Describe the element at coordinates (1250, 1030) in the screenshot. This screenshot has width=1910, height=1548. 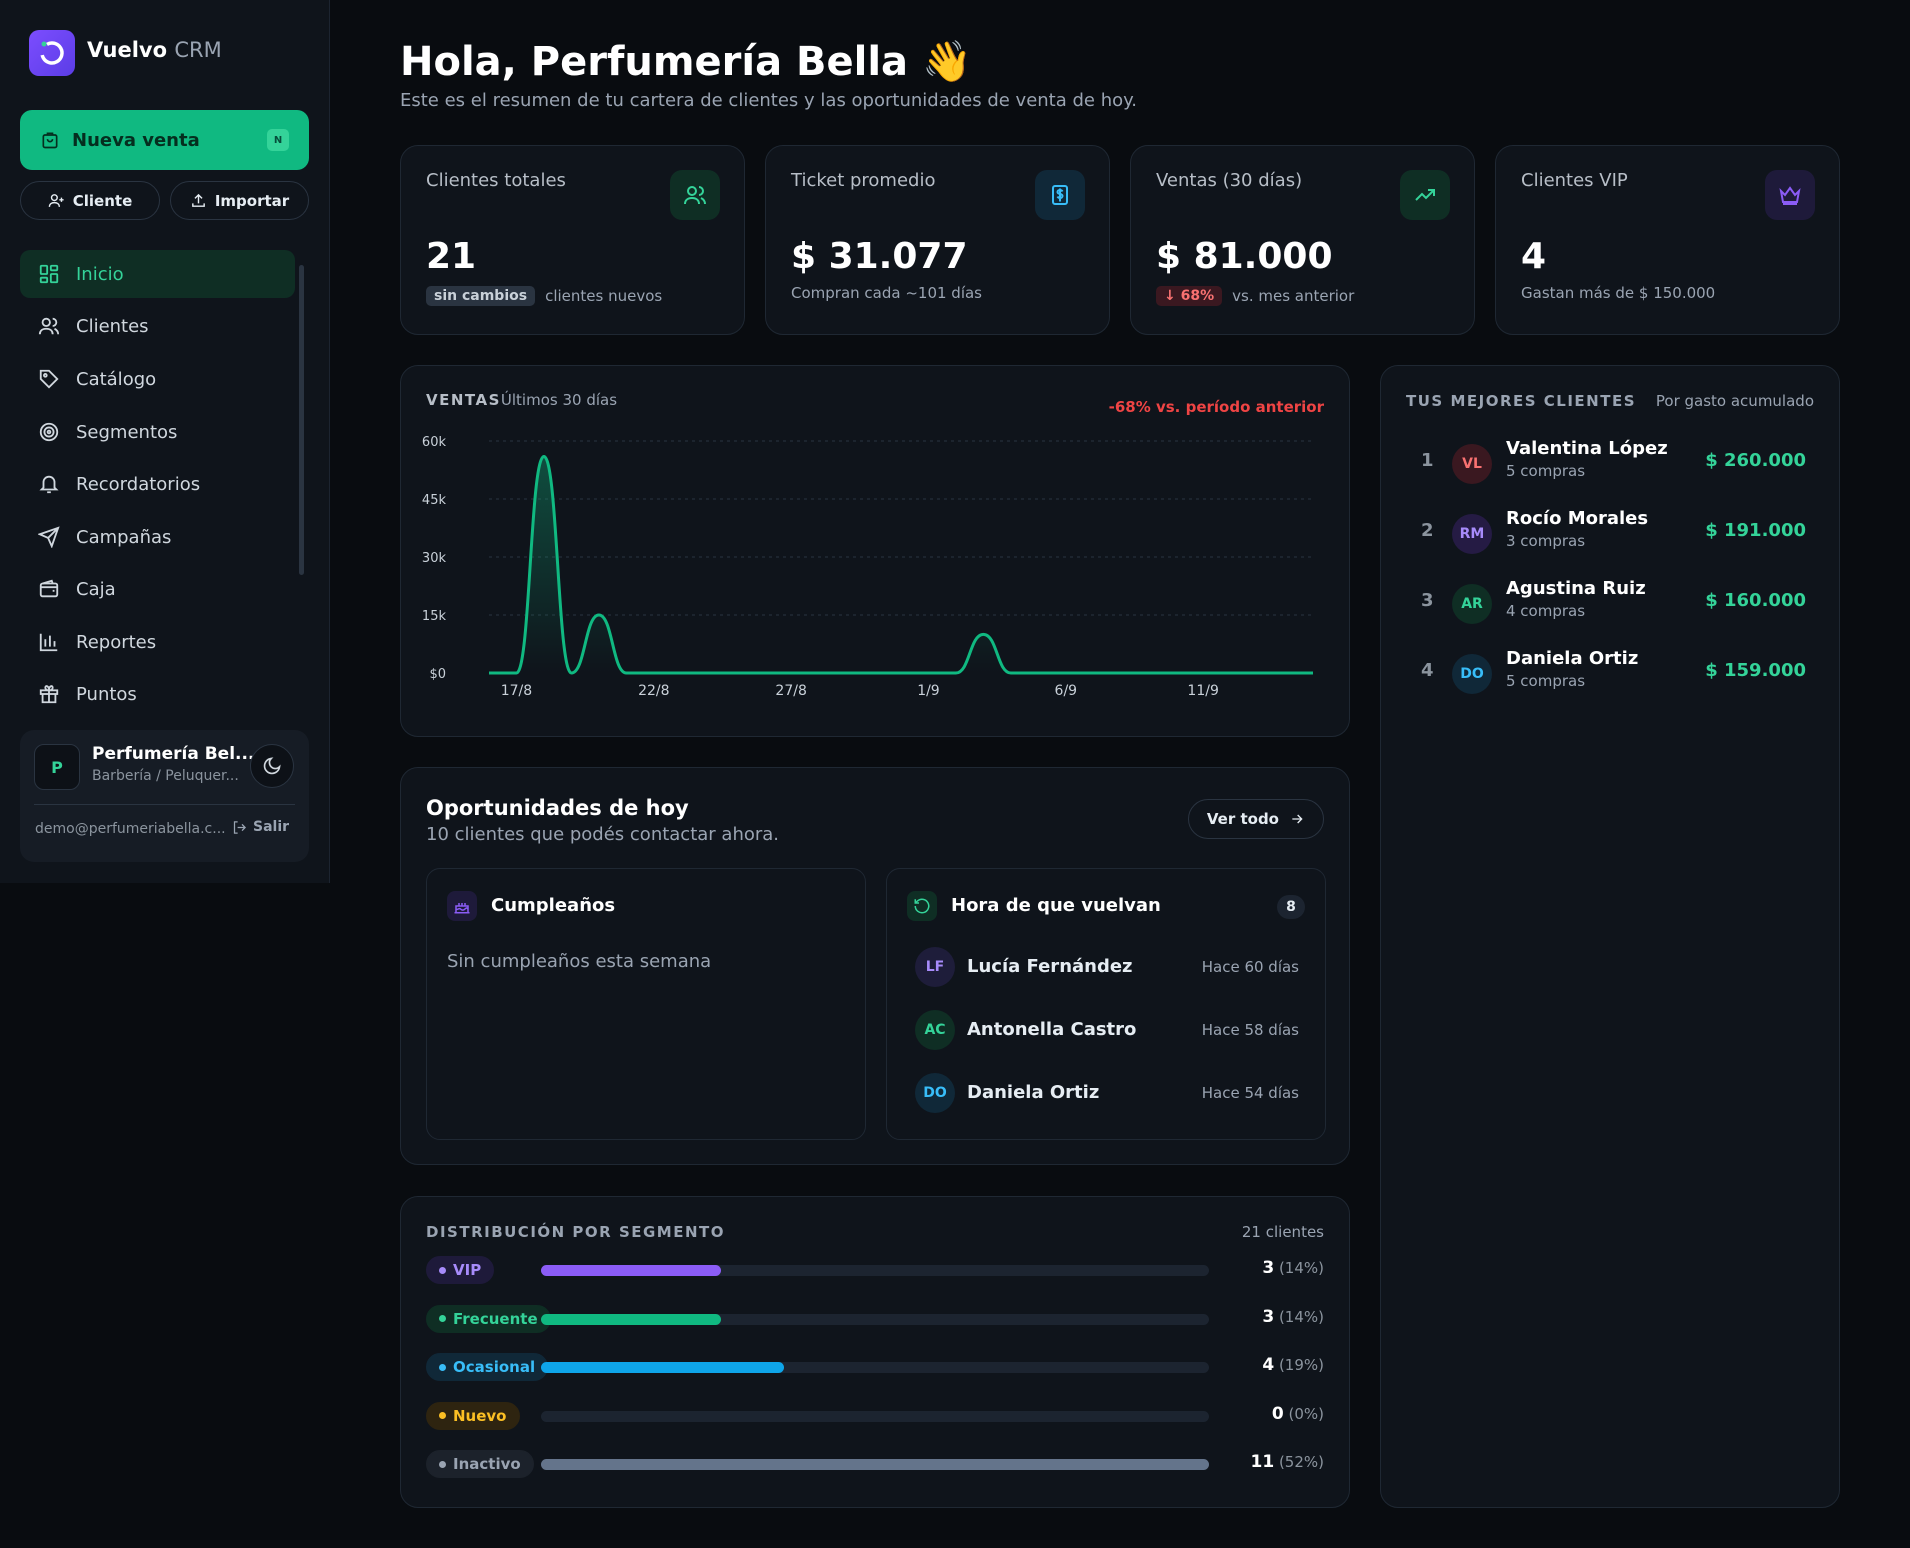
I see `last-visit: Hace 58 días` at that location.